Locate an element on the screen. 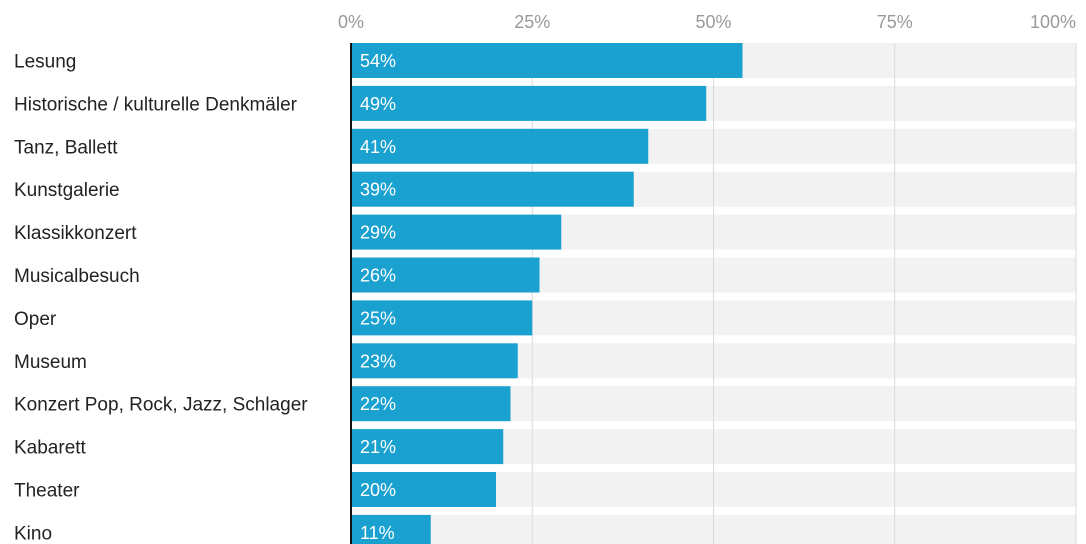 The width and height of the screenshot is (1086, 544). x-tick-label: 0% is located at coordinates (351, 22).